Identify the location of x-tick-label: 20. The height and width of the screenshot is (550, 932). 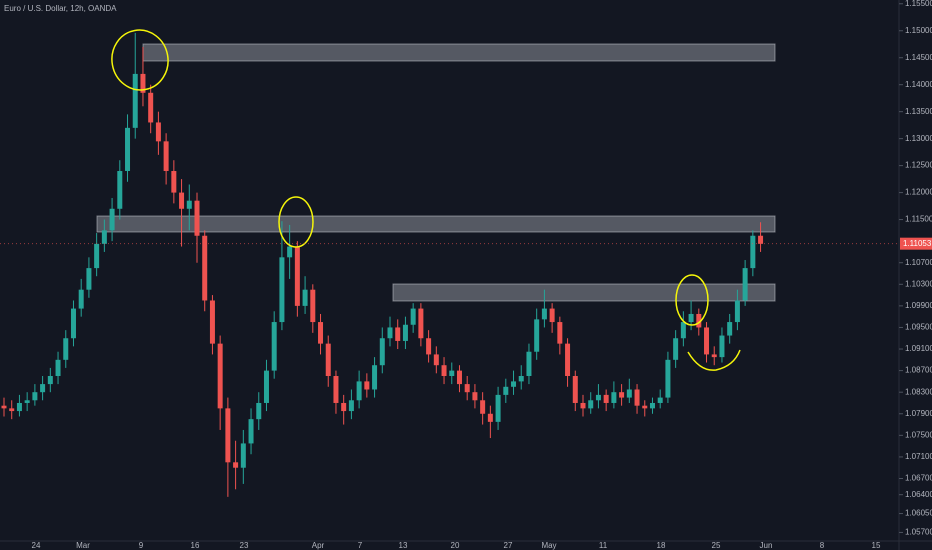
(455, 545).